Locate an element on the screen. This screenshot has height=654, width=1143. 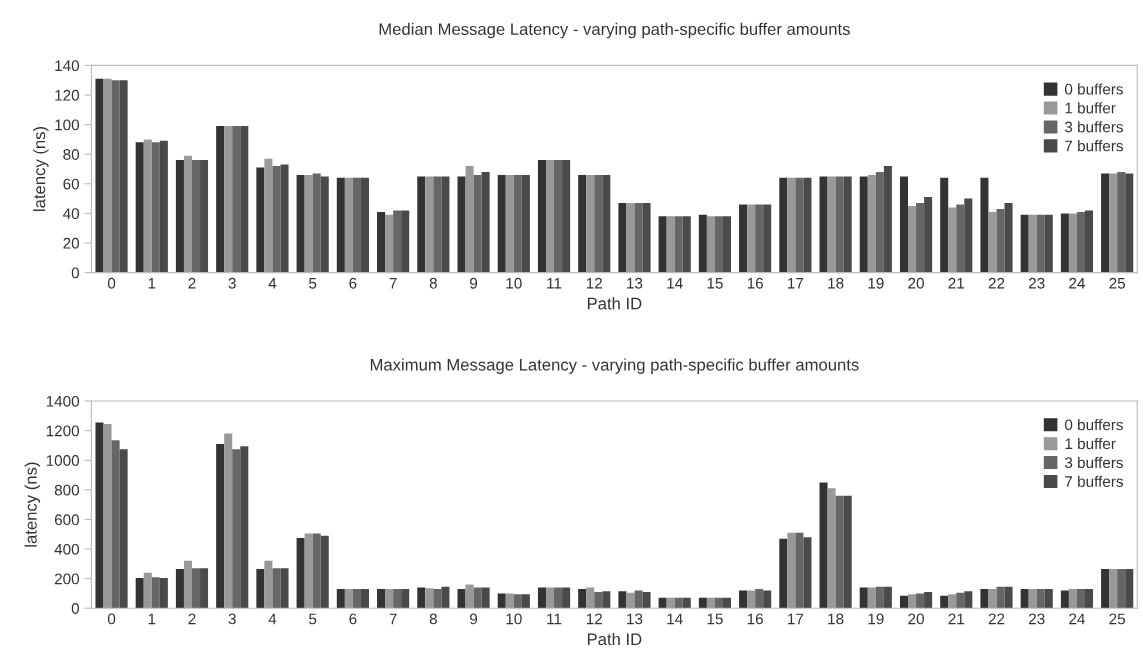
y-tick-label: 40 is located at coordinates (71, 214).